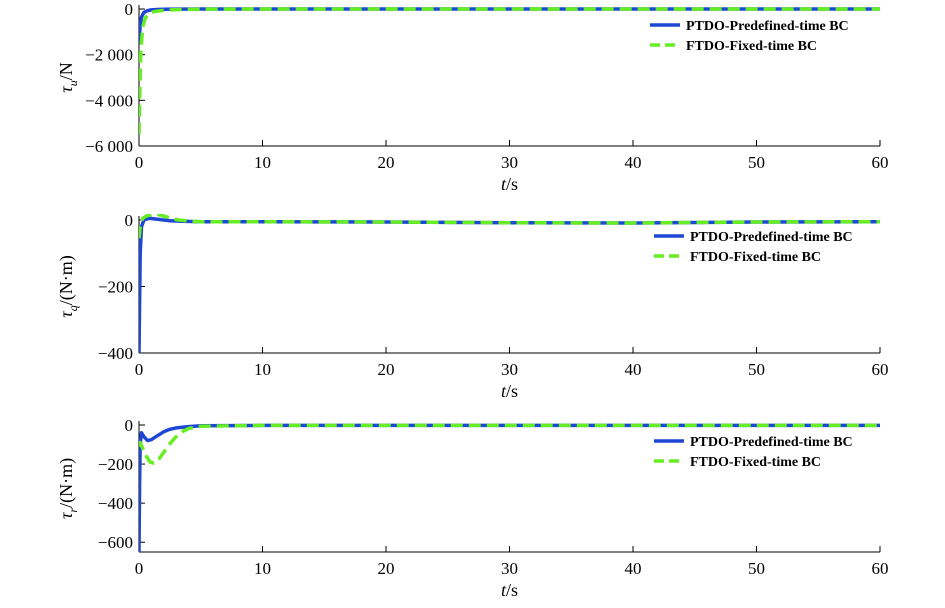 This screenshot has height=608, width=945. I want to click on y-tick-label: −4 000, so click(109, 100).